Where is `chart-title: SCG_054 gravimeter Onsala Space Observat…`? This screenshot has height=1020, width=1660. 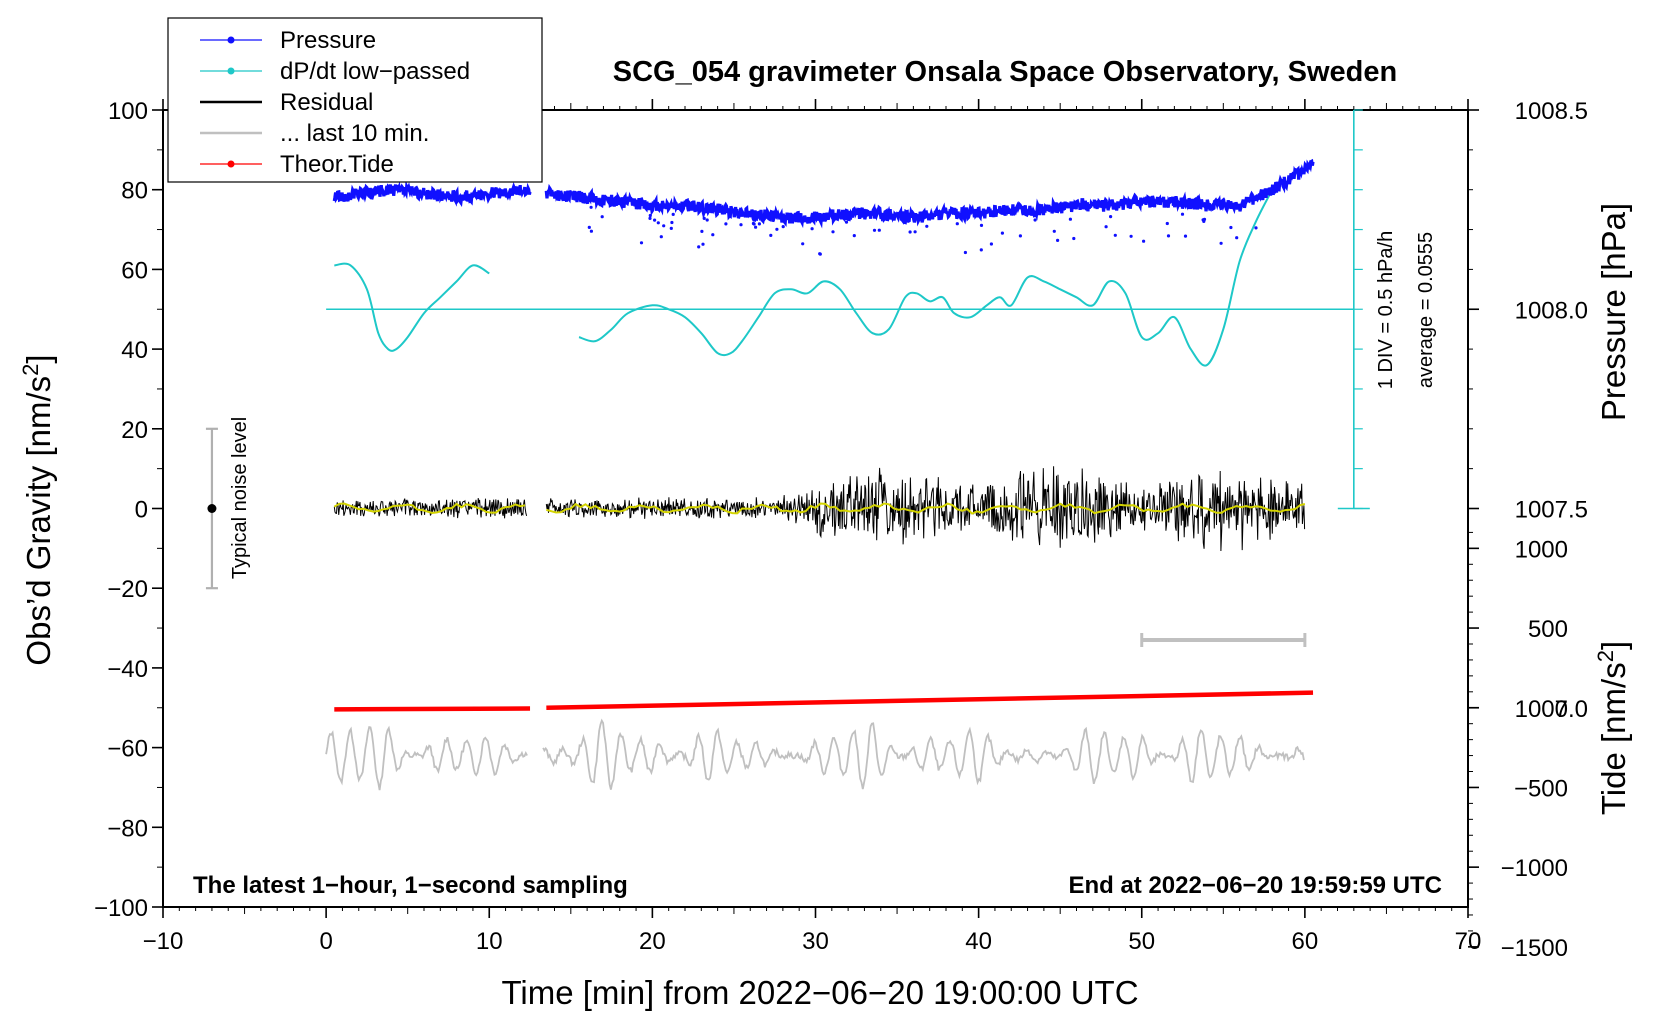 chart-title: SCG_054 gravimeter Onsala Space Observat… is located at coordinates (1005, 72).